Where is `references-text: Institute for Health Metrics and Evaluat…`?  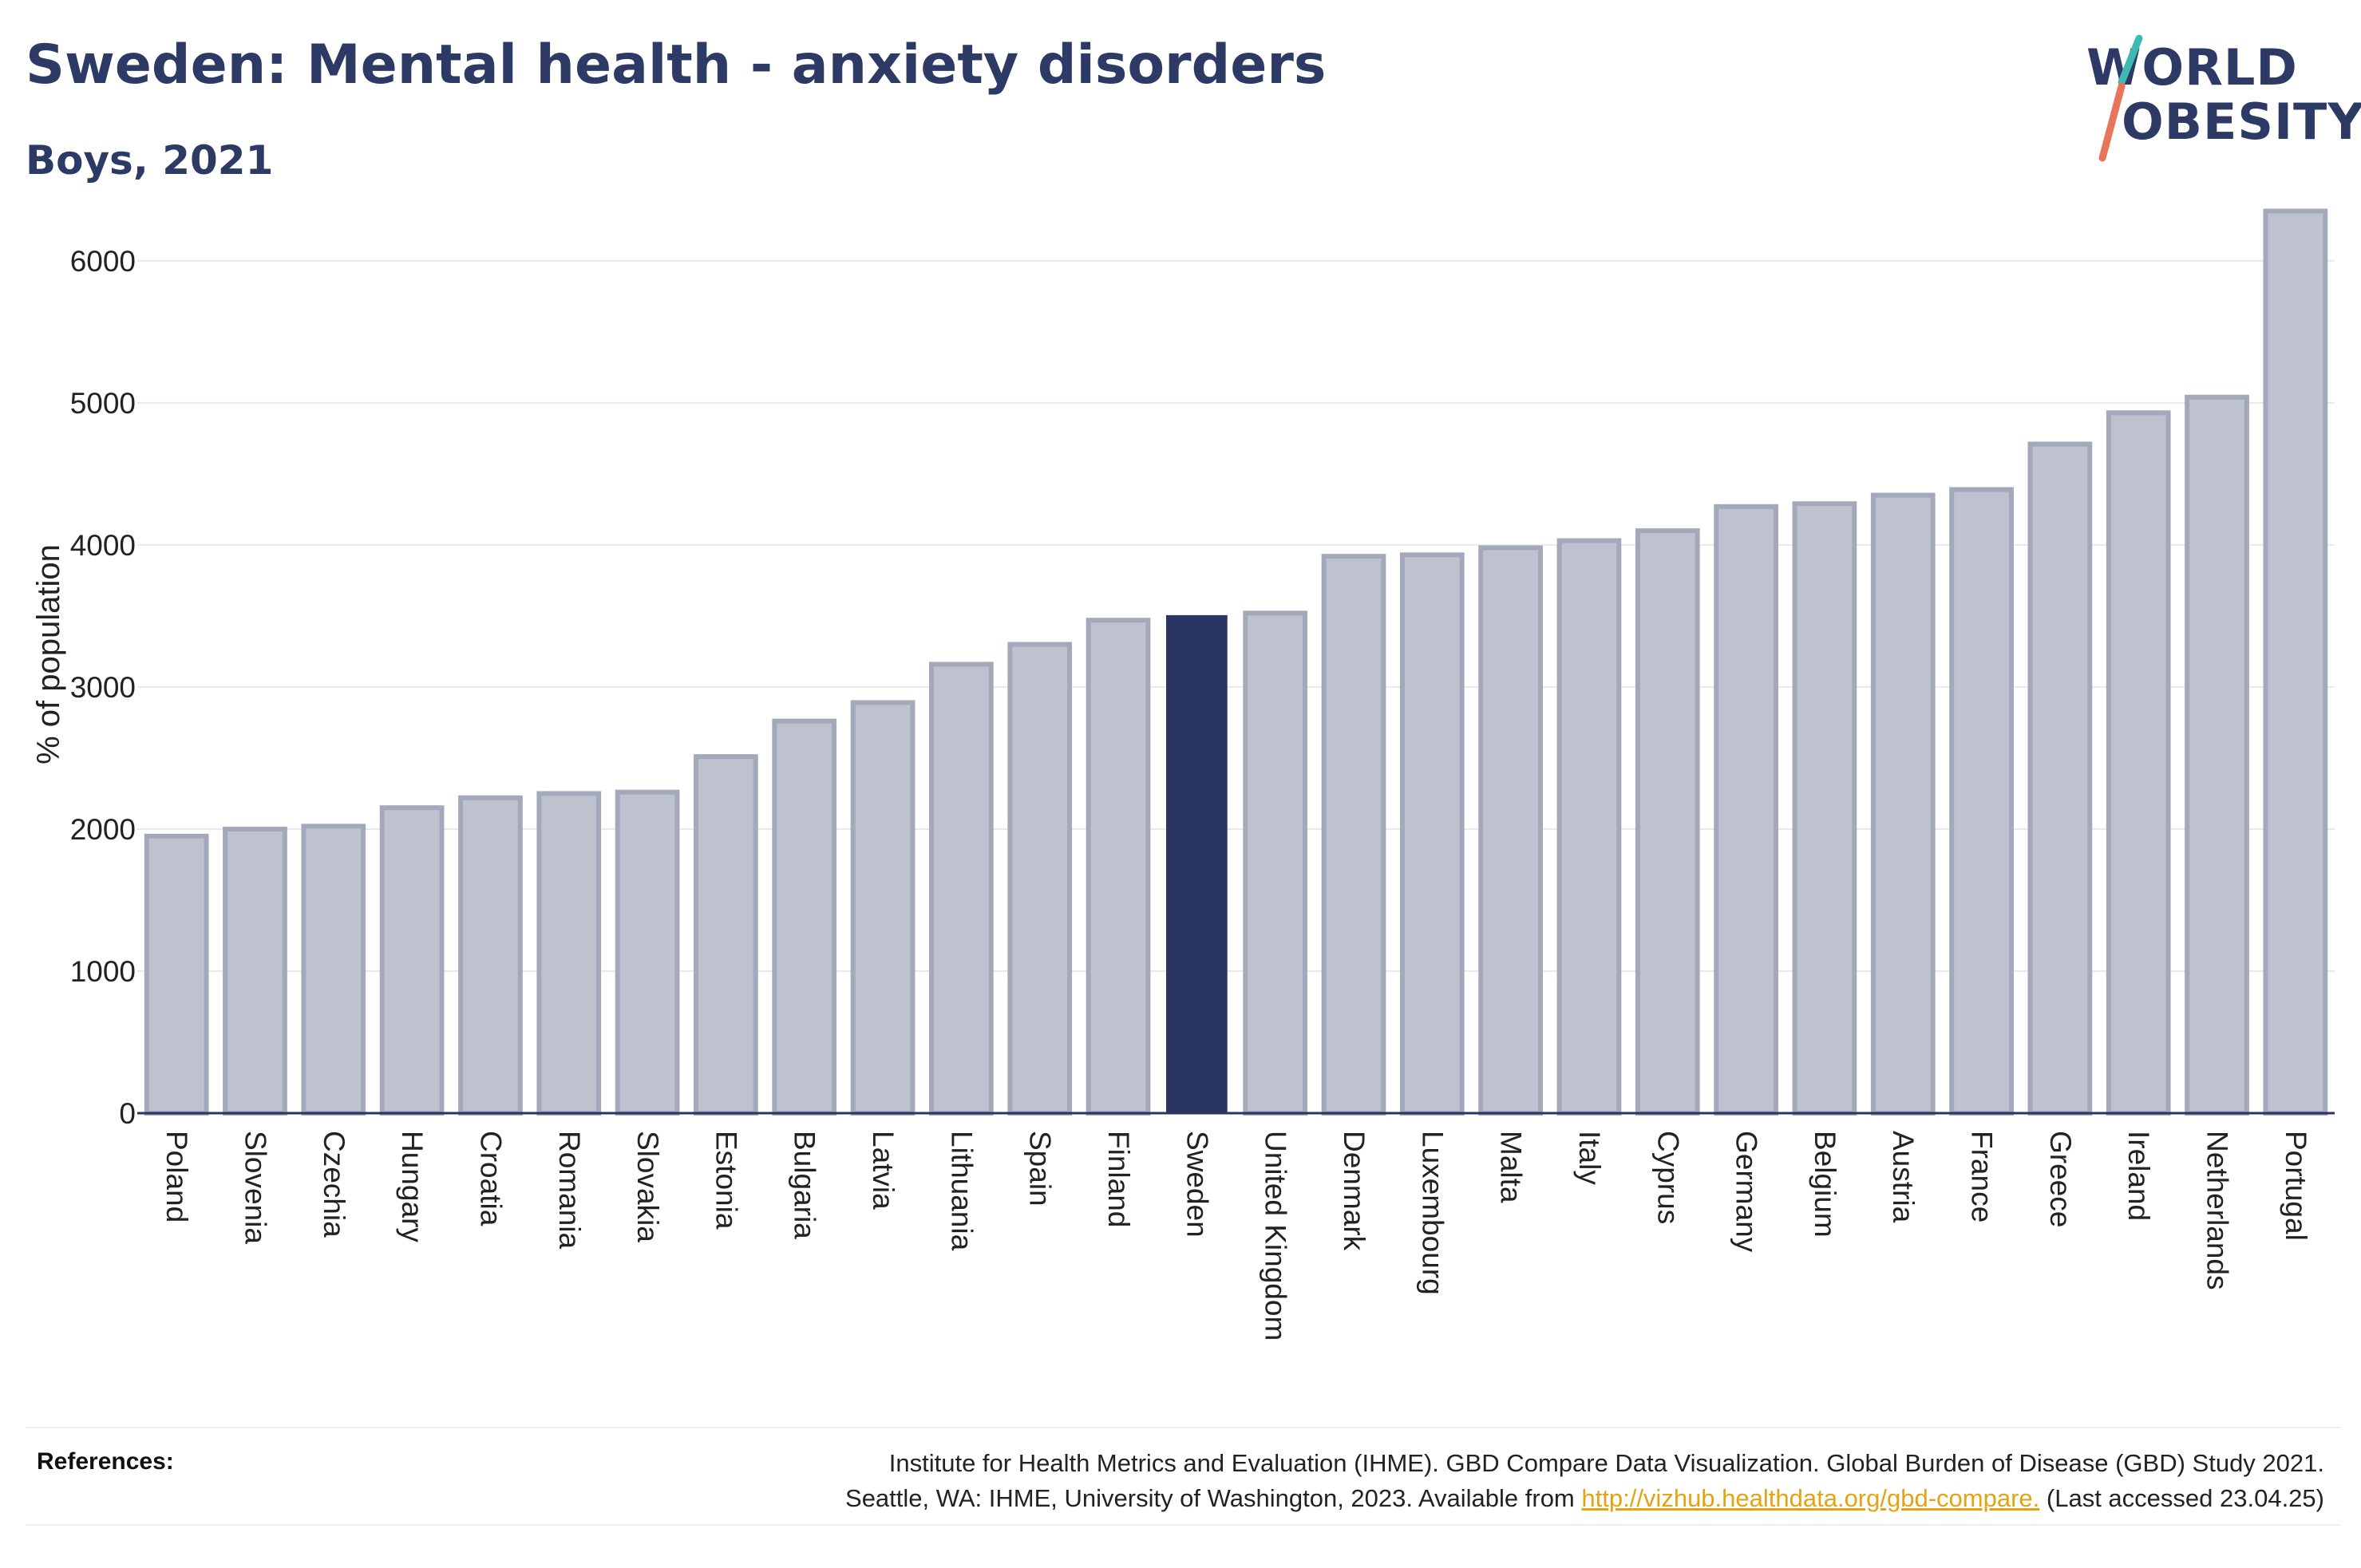
references-text: Institute for Health Metrics and Evaluat… is located at coordinates (1446, 1481).